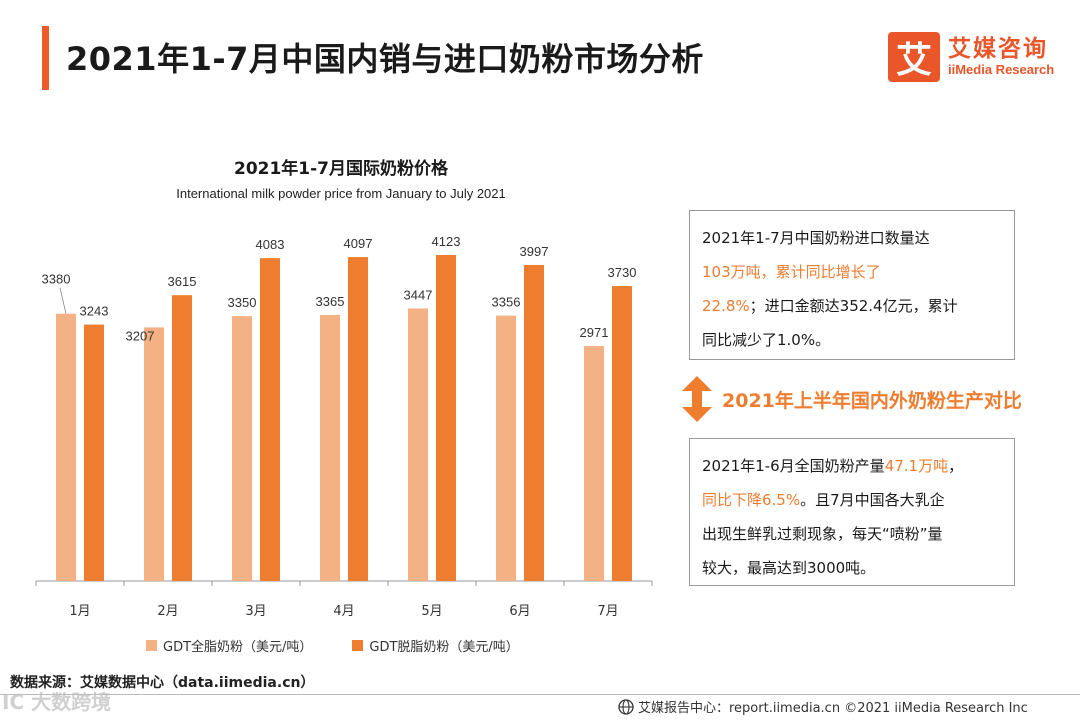  What do you see at coordinates (341, 169) in the screenshot?
I see `chart-title: 2021年1-7月国际奶粉价格` at bounding box center [341, 169].